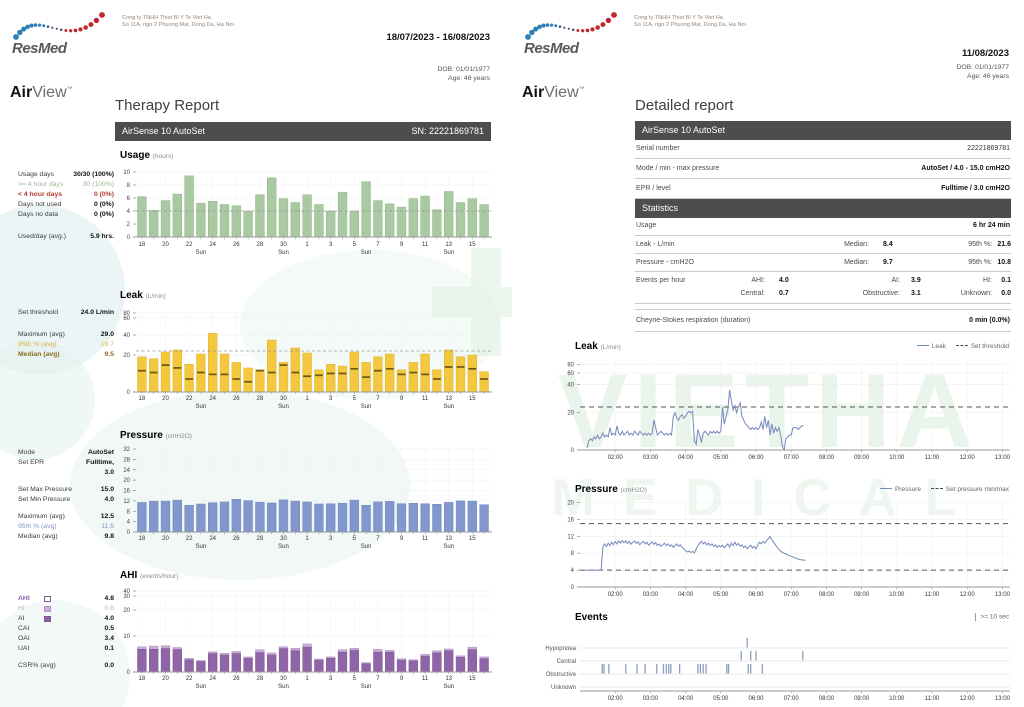  What do you see at coordinates (968, 458) in the screenshot?
I see `svg-text: 12:00` at bounding box center [968, 458].